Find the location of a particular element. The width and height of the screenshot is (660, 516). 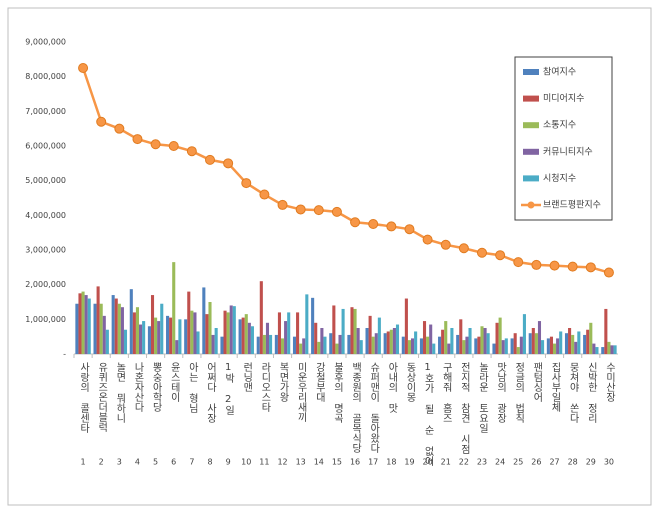

rank-label: 12 is located at coordinates (282, 462).